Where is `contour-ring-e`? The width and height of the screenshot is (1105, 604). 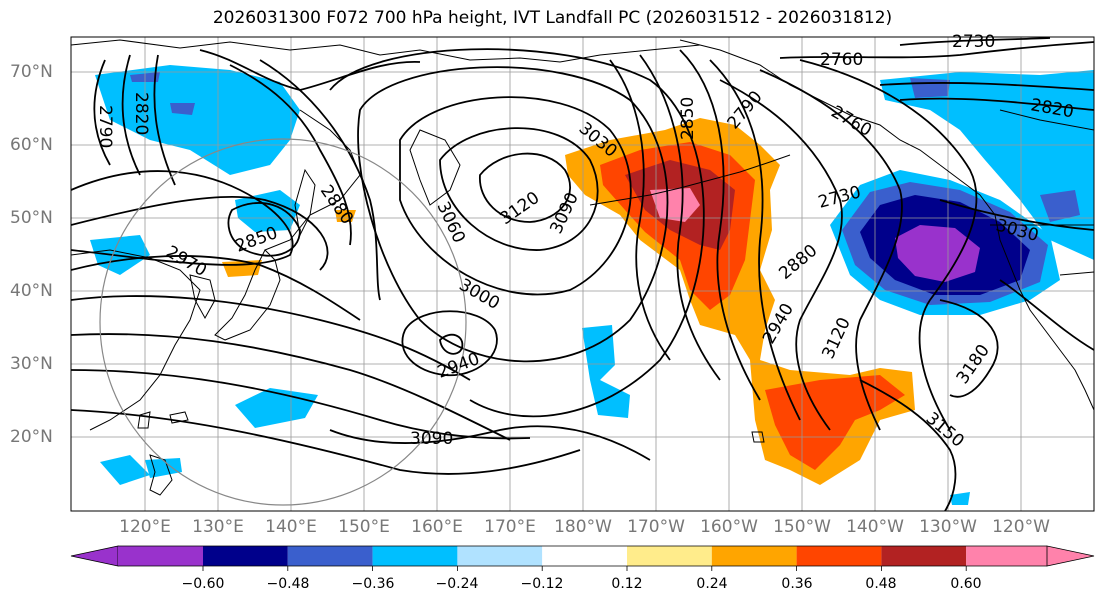
contour-ring-e is located at coordinates (291, 387).